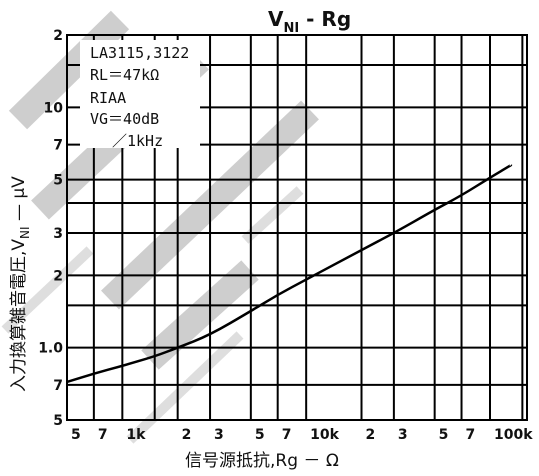  Describe the element at coordinates (137, 141) in the screenshot. I see `condition-line-5: ／1kHz` at that location.